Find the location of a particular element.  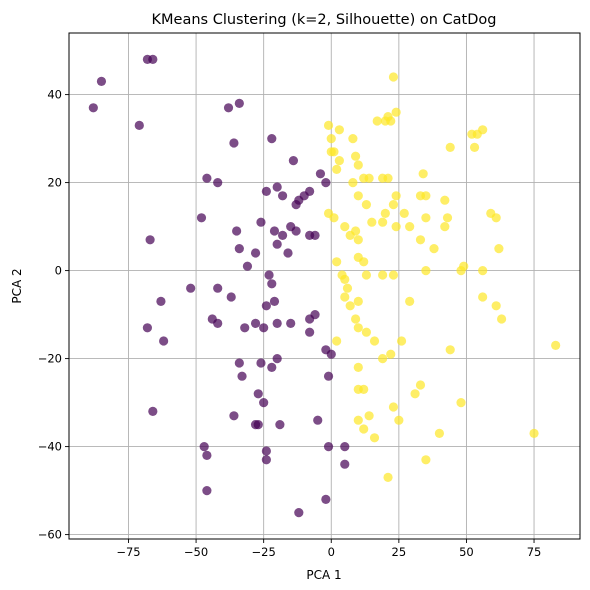

x-tick-label: 50 is located at coordinates (466, 552).